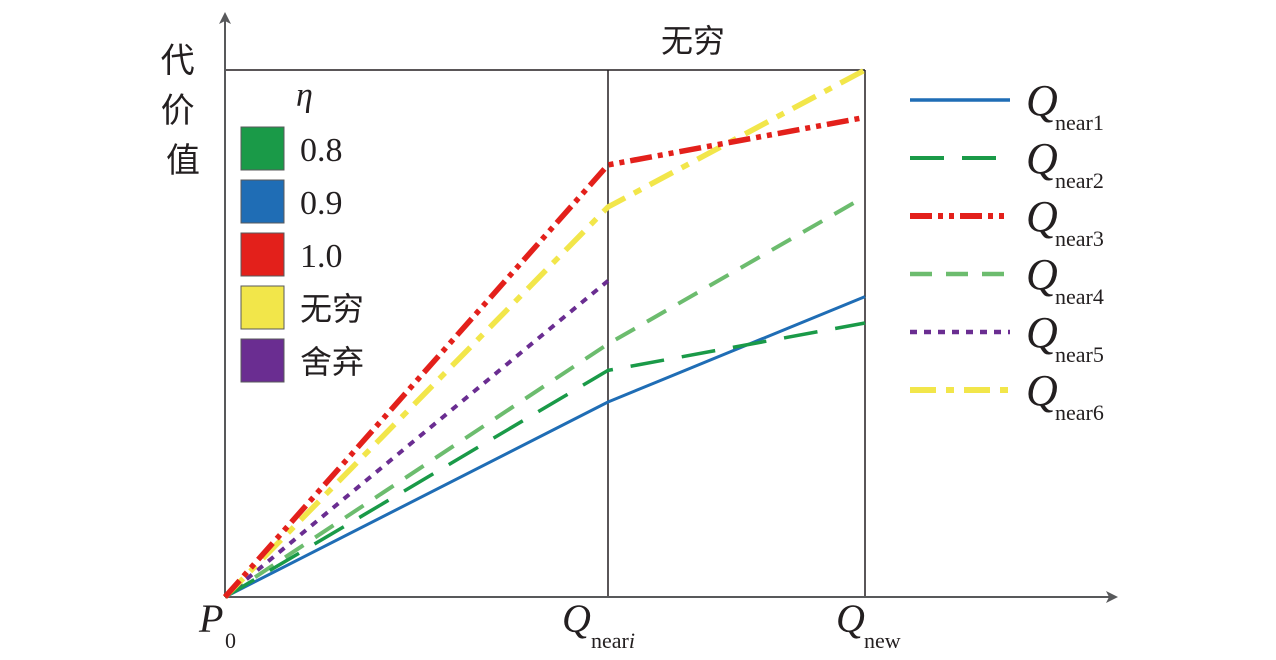 The height and width of the screenshot is (660, 1276). What do you see at coordinates (321, 203) in the screenshot?
I see `eta-label-1: 0.9` at bounding box center [321, 203].